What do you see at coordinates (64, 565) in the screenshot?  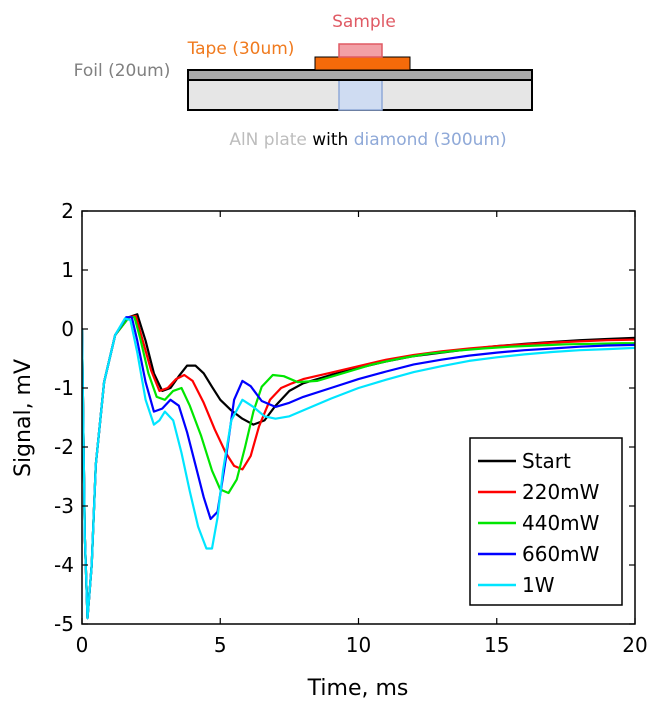 I see `y-tick-label: -4` at bounding box center [64, 565].